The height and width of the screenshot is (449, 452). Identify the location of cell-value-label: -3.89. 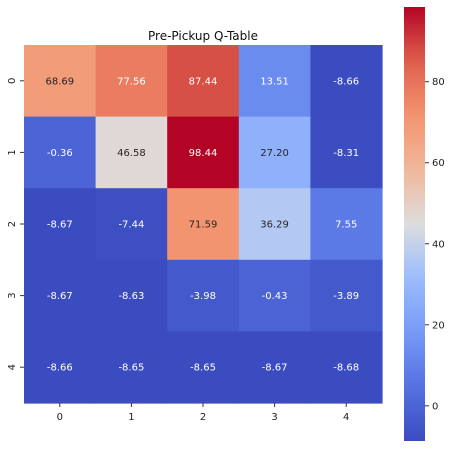
(346, 296).